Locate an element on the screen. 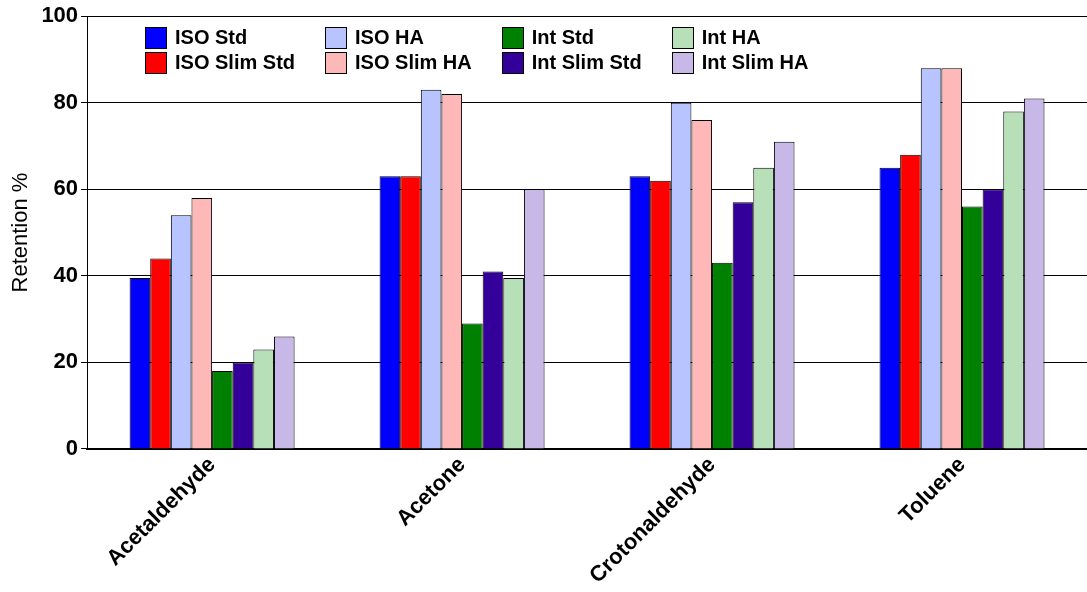 This screenshot has height=592, width=1087. y-tick-label: 0 is located at coordinates (72, 447).